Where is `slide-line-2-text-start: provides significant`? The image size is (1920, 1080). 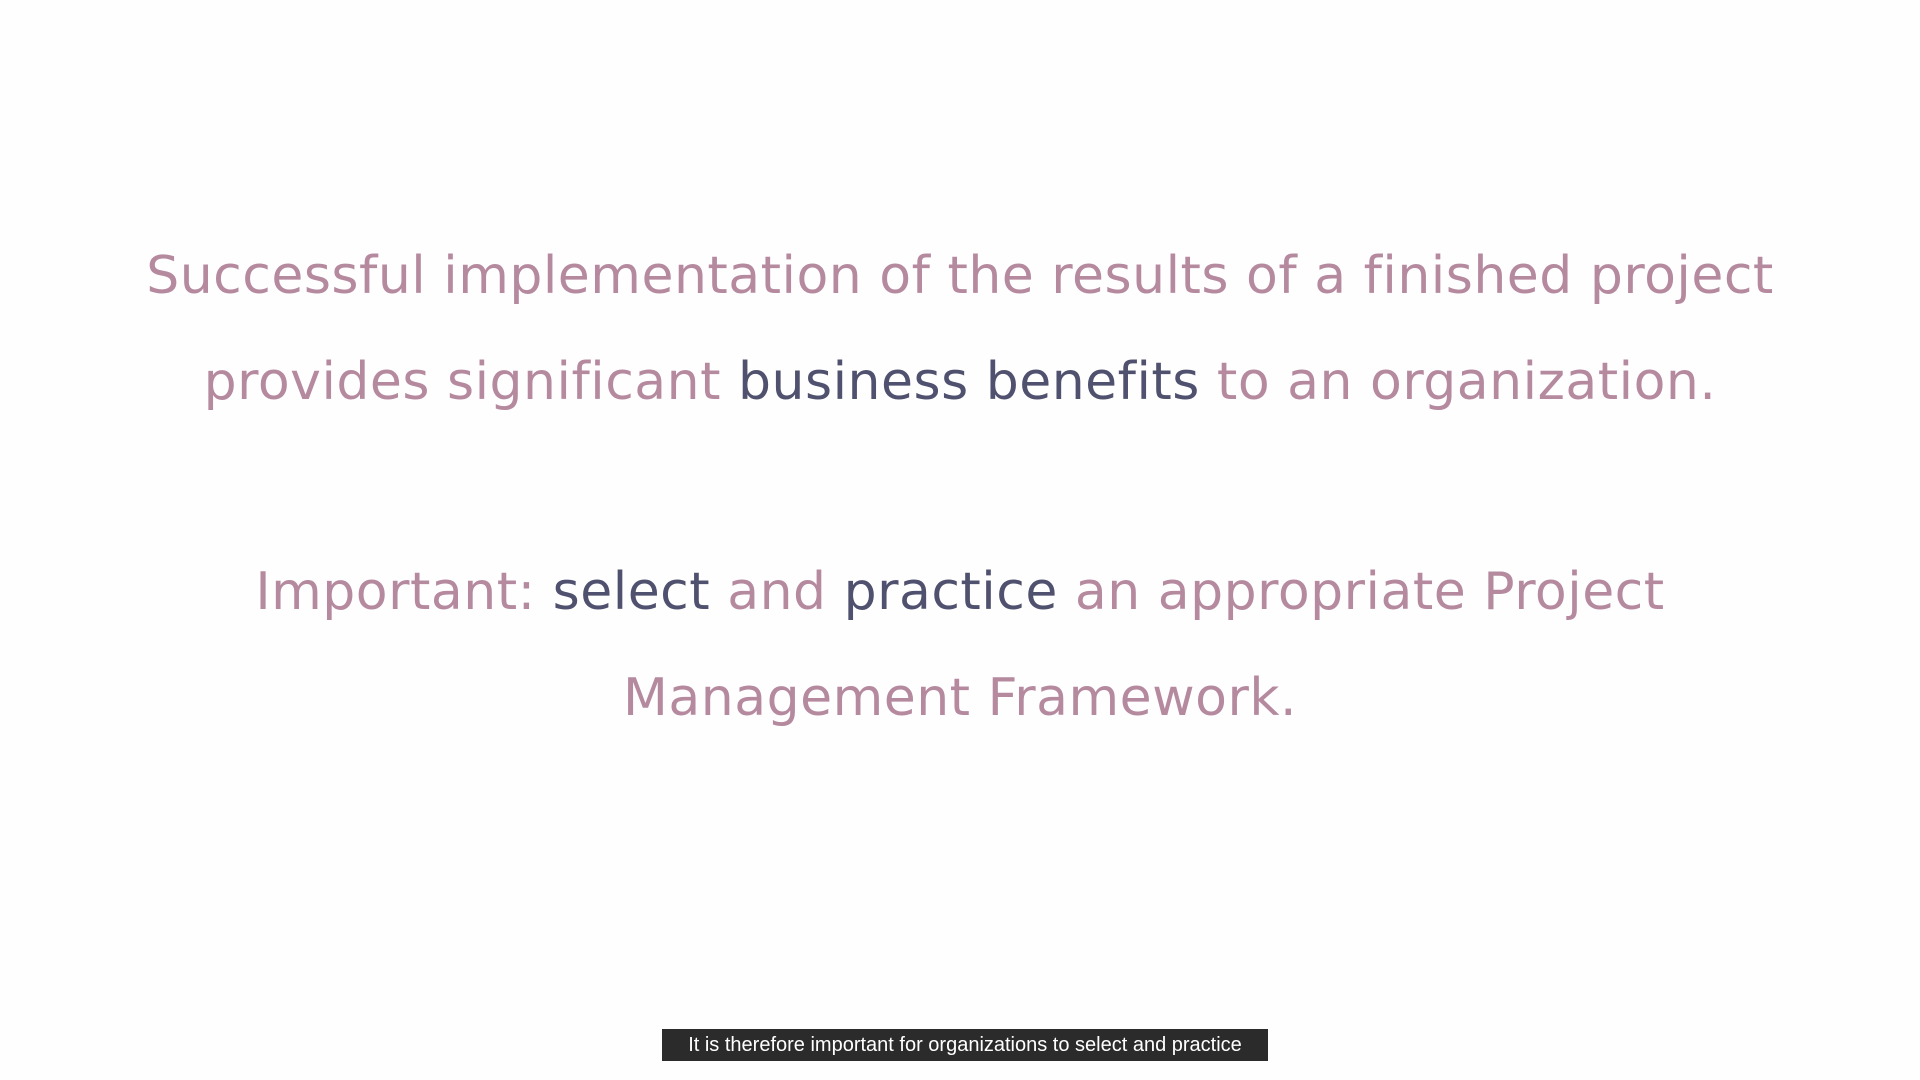 slide-line-2-text-start: provides significant is located at coordinates (471, 382).